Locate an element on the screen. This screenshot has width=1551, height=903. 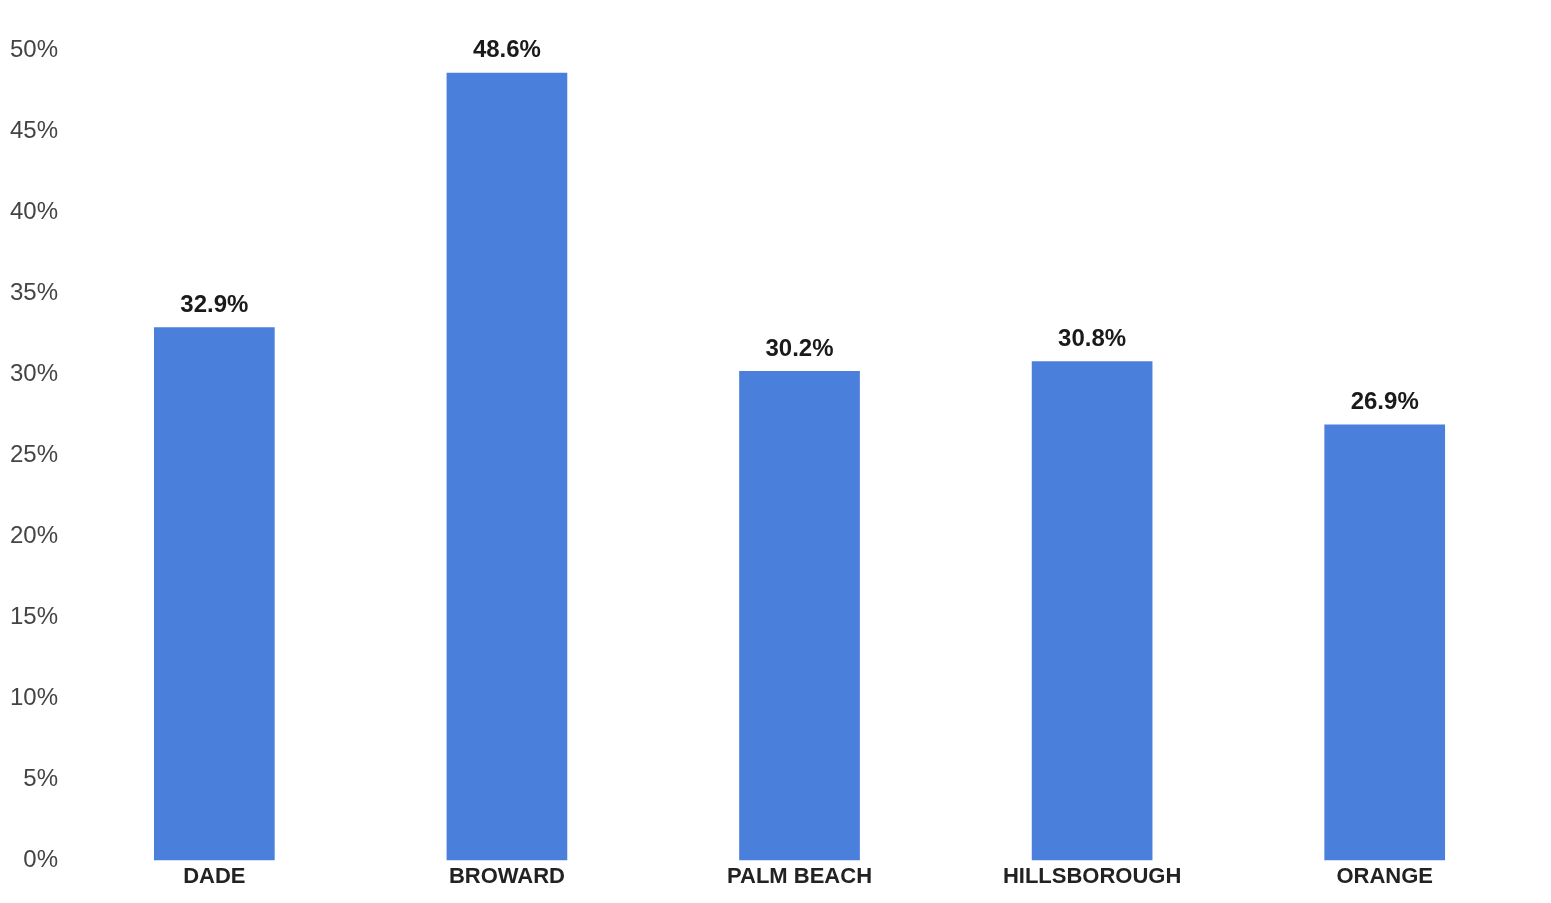
x-tick-label: ORANGE is located at coordinates (1384, 875).